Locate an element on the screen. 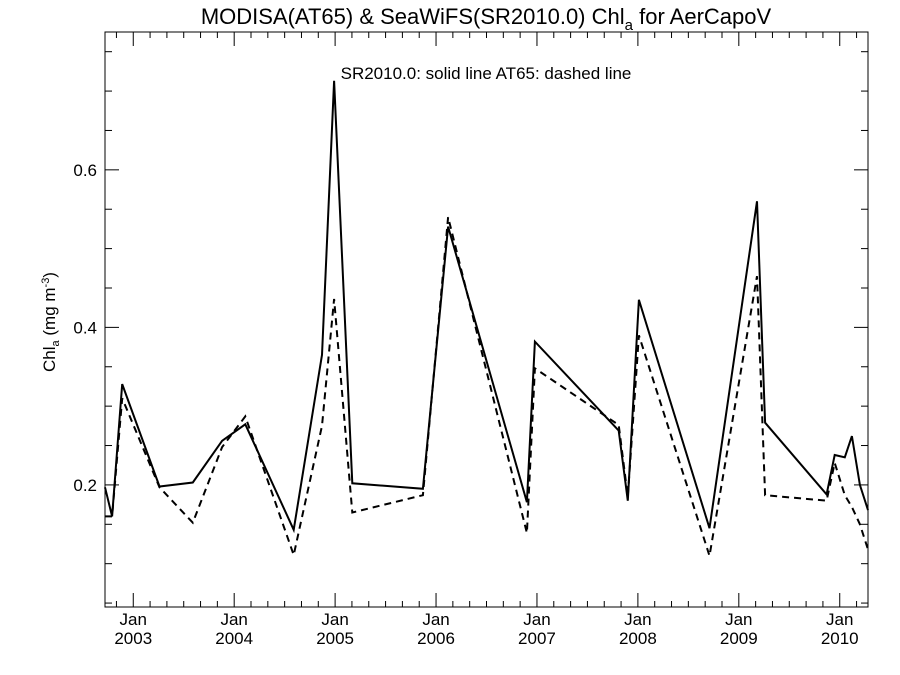 This screenshot has width=900, height=675. x-tick-label-year: 2010 is located at coordinates (840, 638).